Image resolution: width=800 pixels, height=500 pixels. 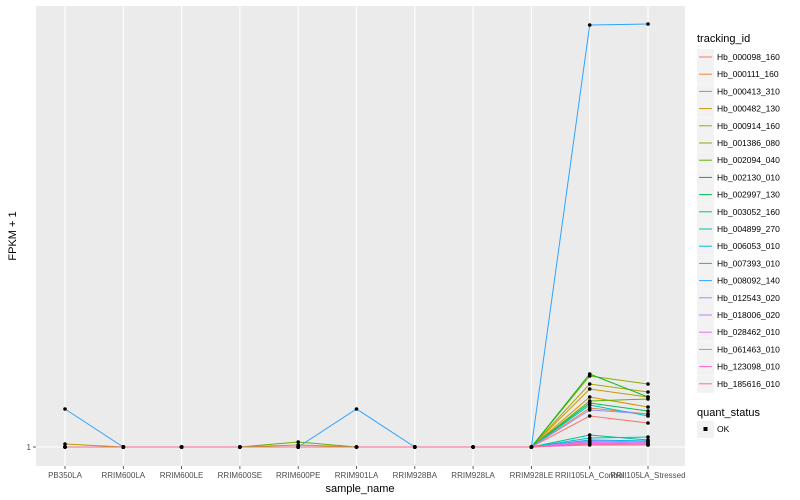 What do you see at coordinates (65, 475) in the screenshot?
I see `x-tick-label: PB350LA` at bounding box center [65, 475].